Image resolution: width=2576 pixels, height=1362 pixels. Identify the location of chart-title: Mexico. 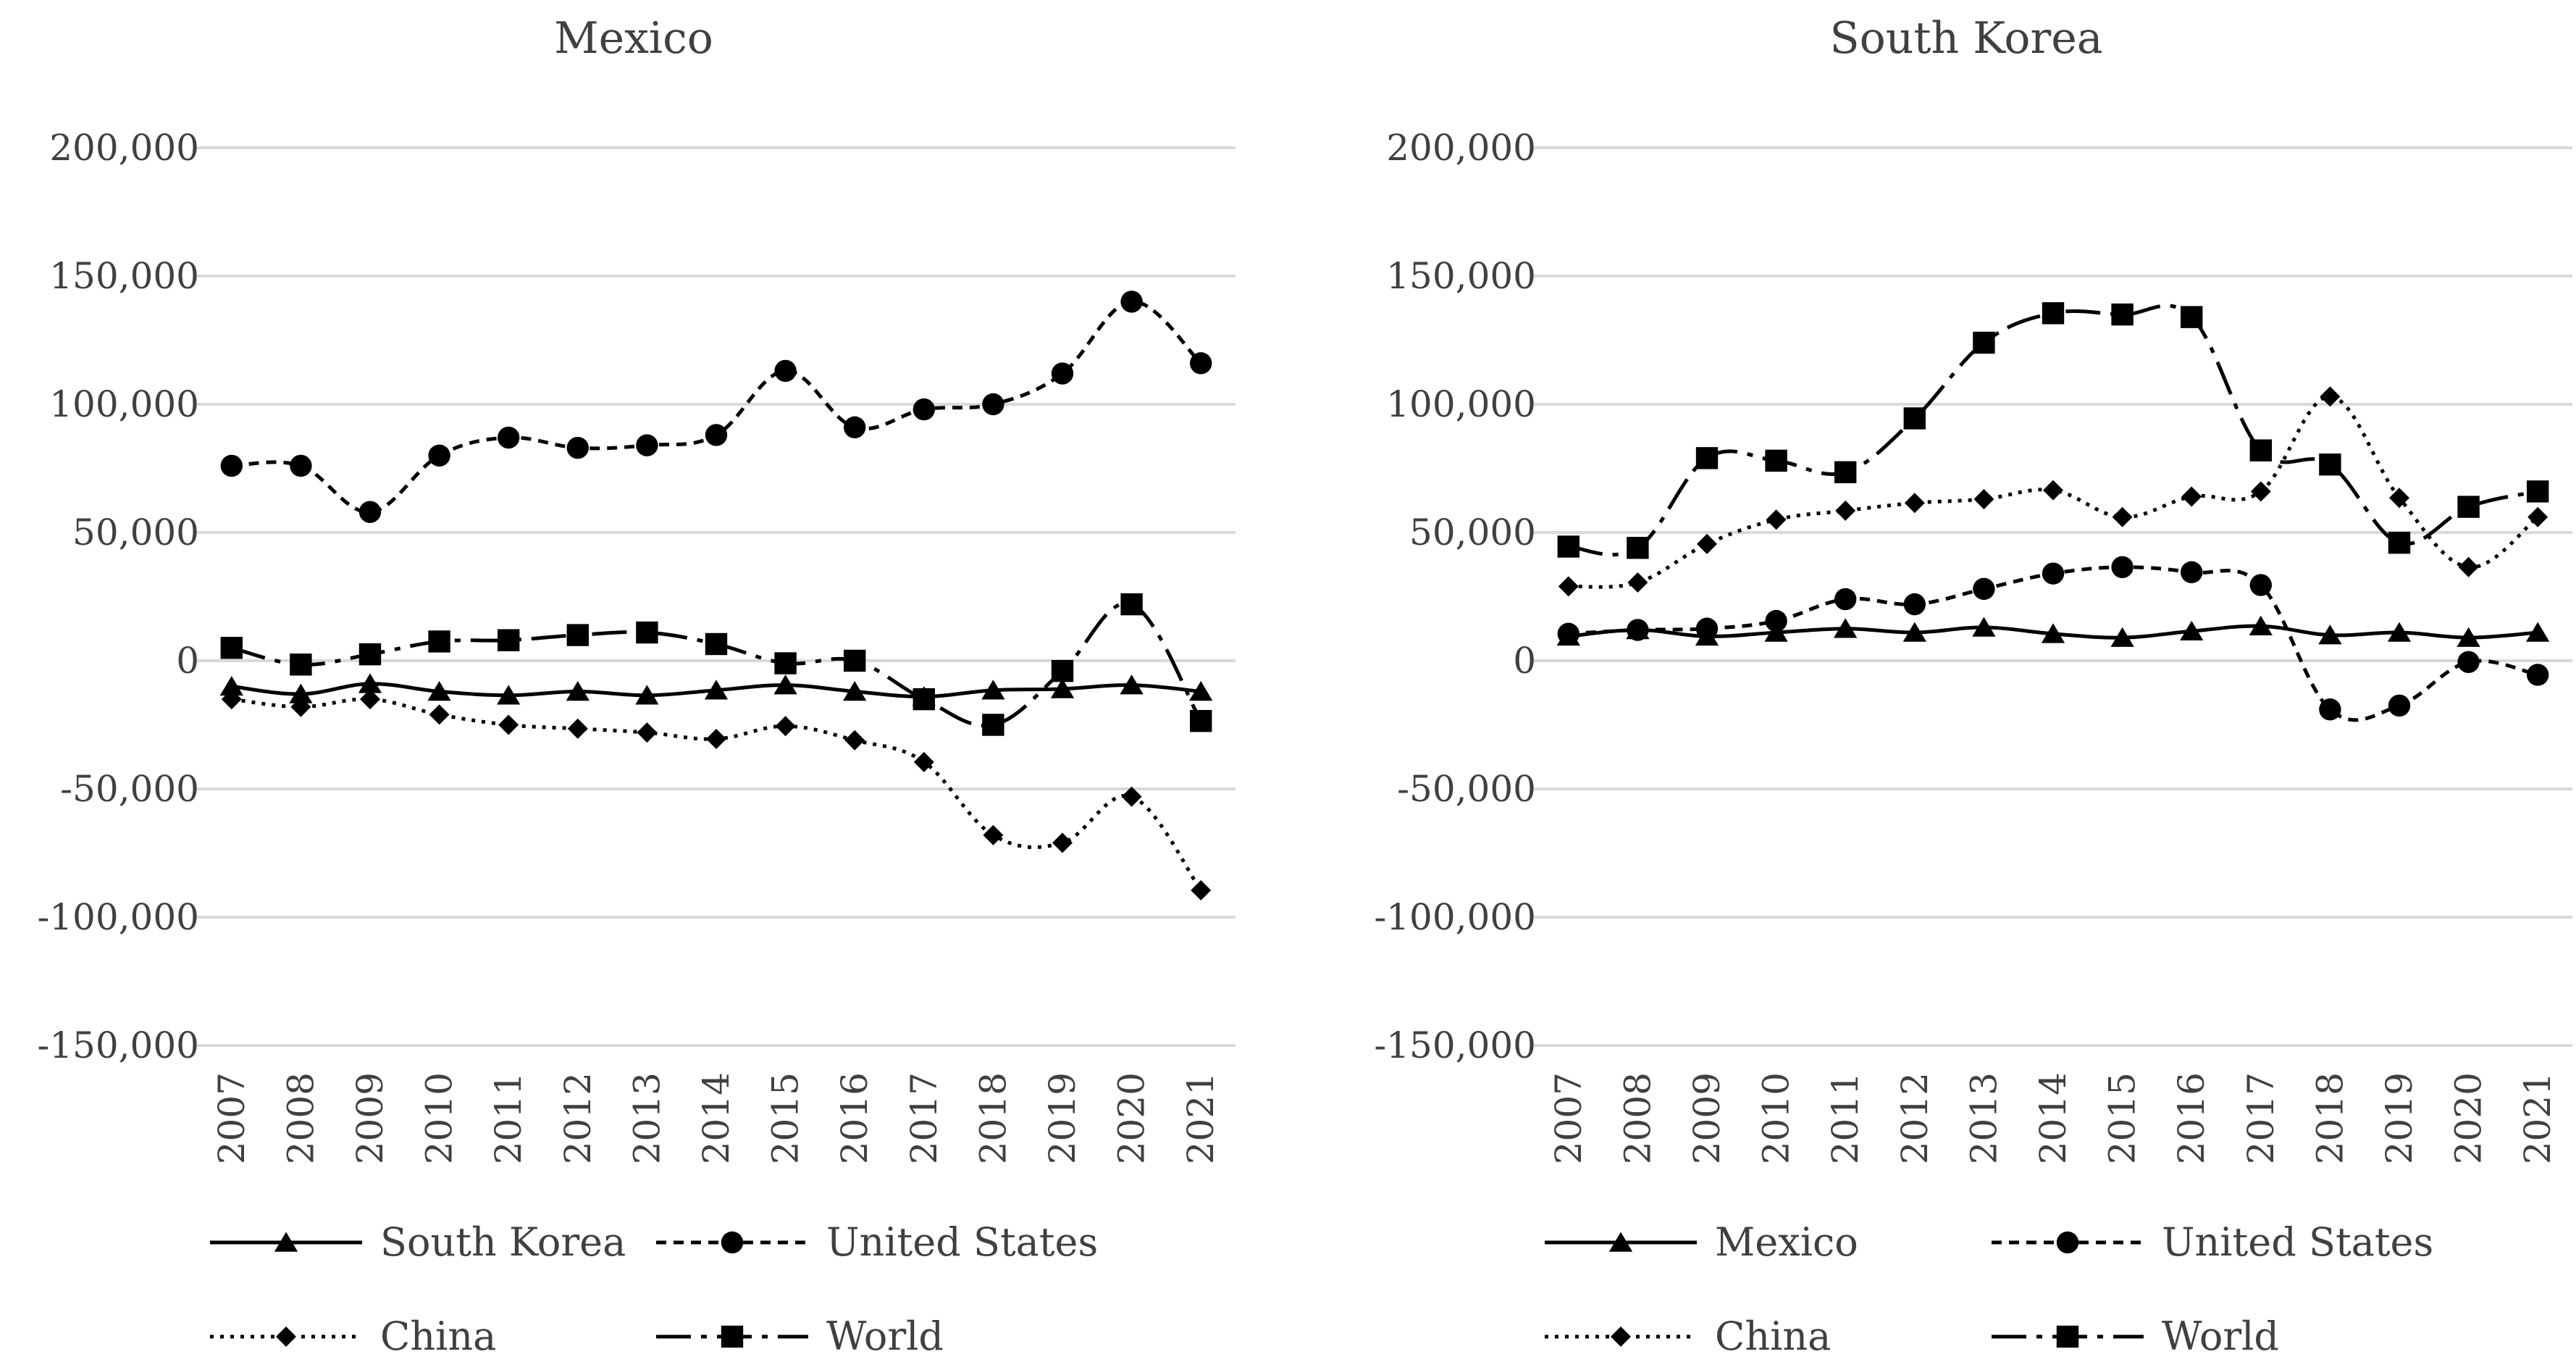
(633, 38).